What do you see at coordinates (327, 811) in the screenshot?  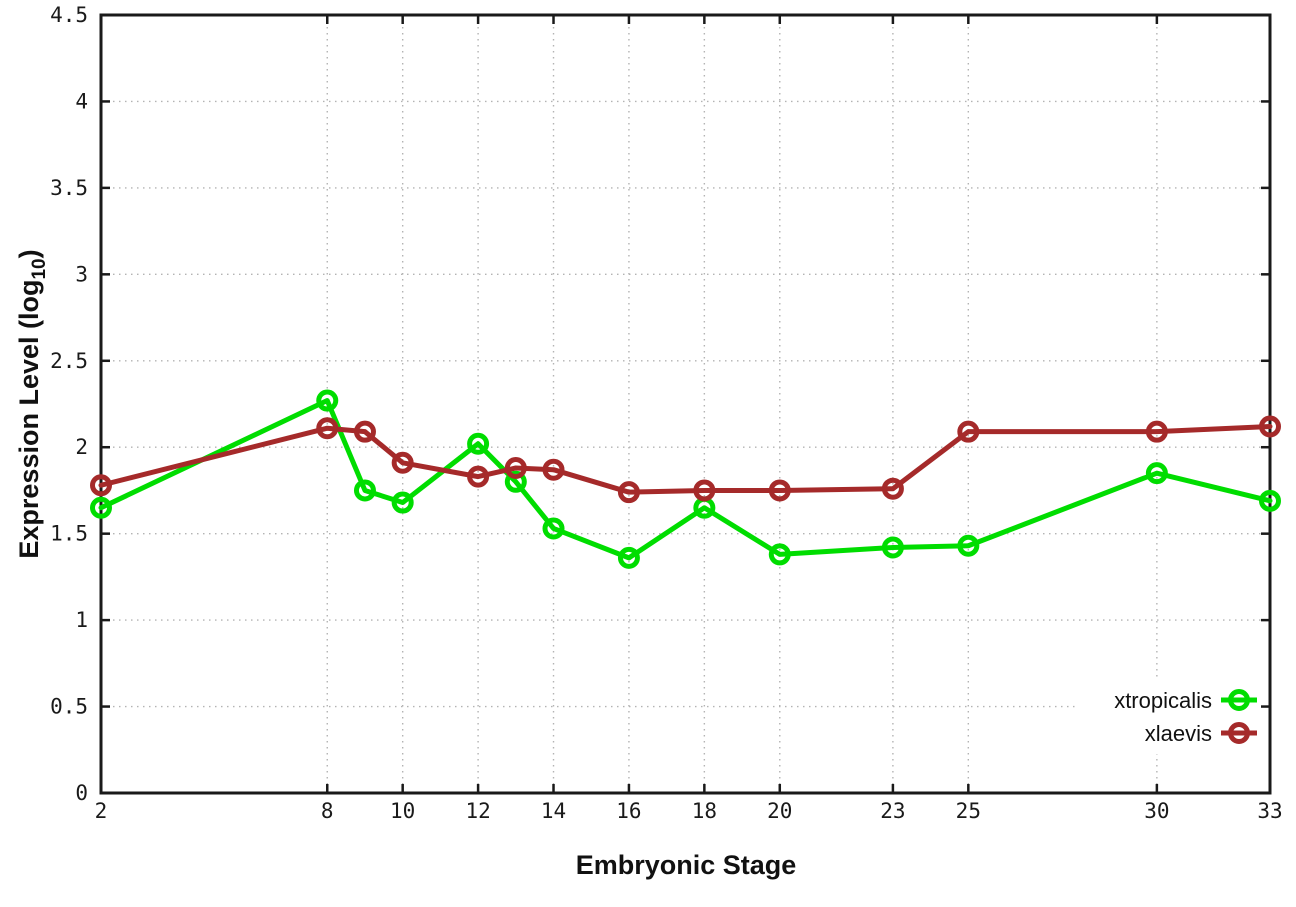 I see `x-tick-label: 8` at bounding box center [327, 811].